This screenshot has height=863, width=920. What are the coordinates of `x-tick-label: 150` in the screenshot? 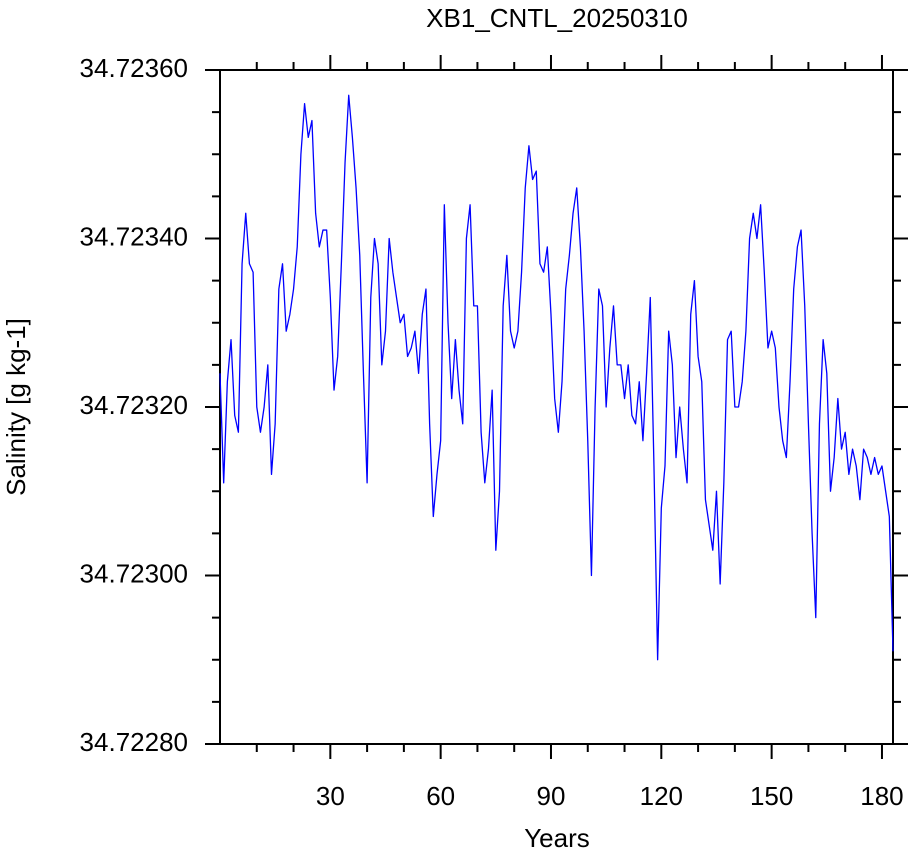 It's located at (771, 796).